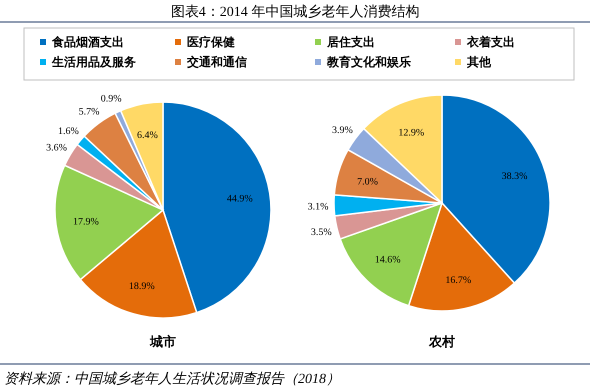 This screenshot has height=392, width=590. What do you see at coordinates (342, 130) in the screenshot?
I see `data-label: 3.9%` at bounding box center [342, 130].